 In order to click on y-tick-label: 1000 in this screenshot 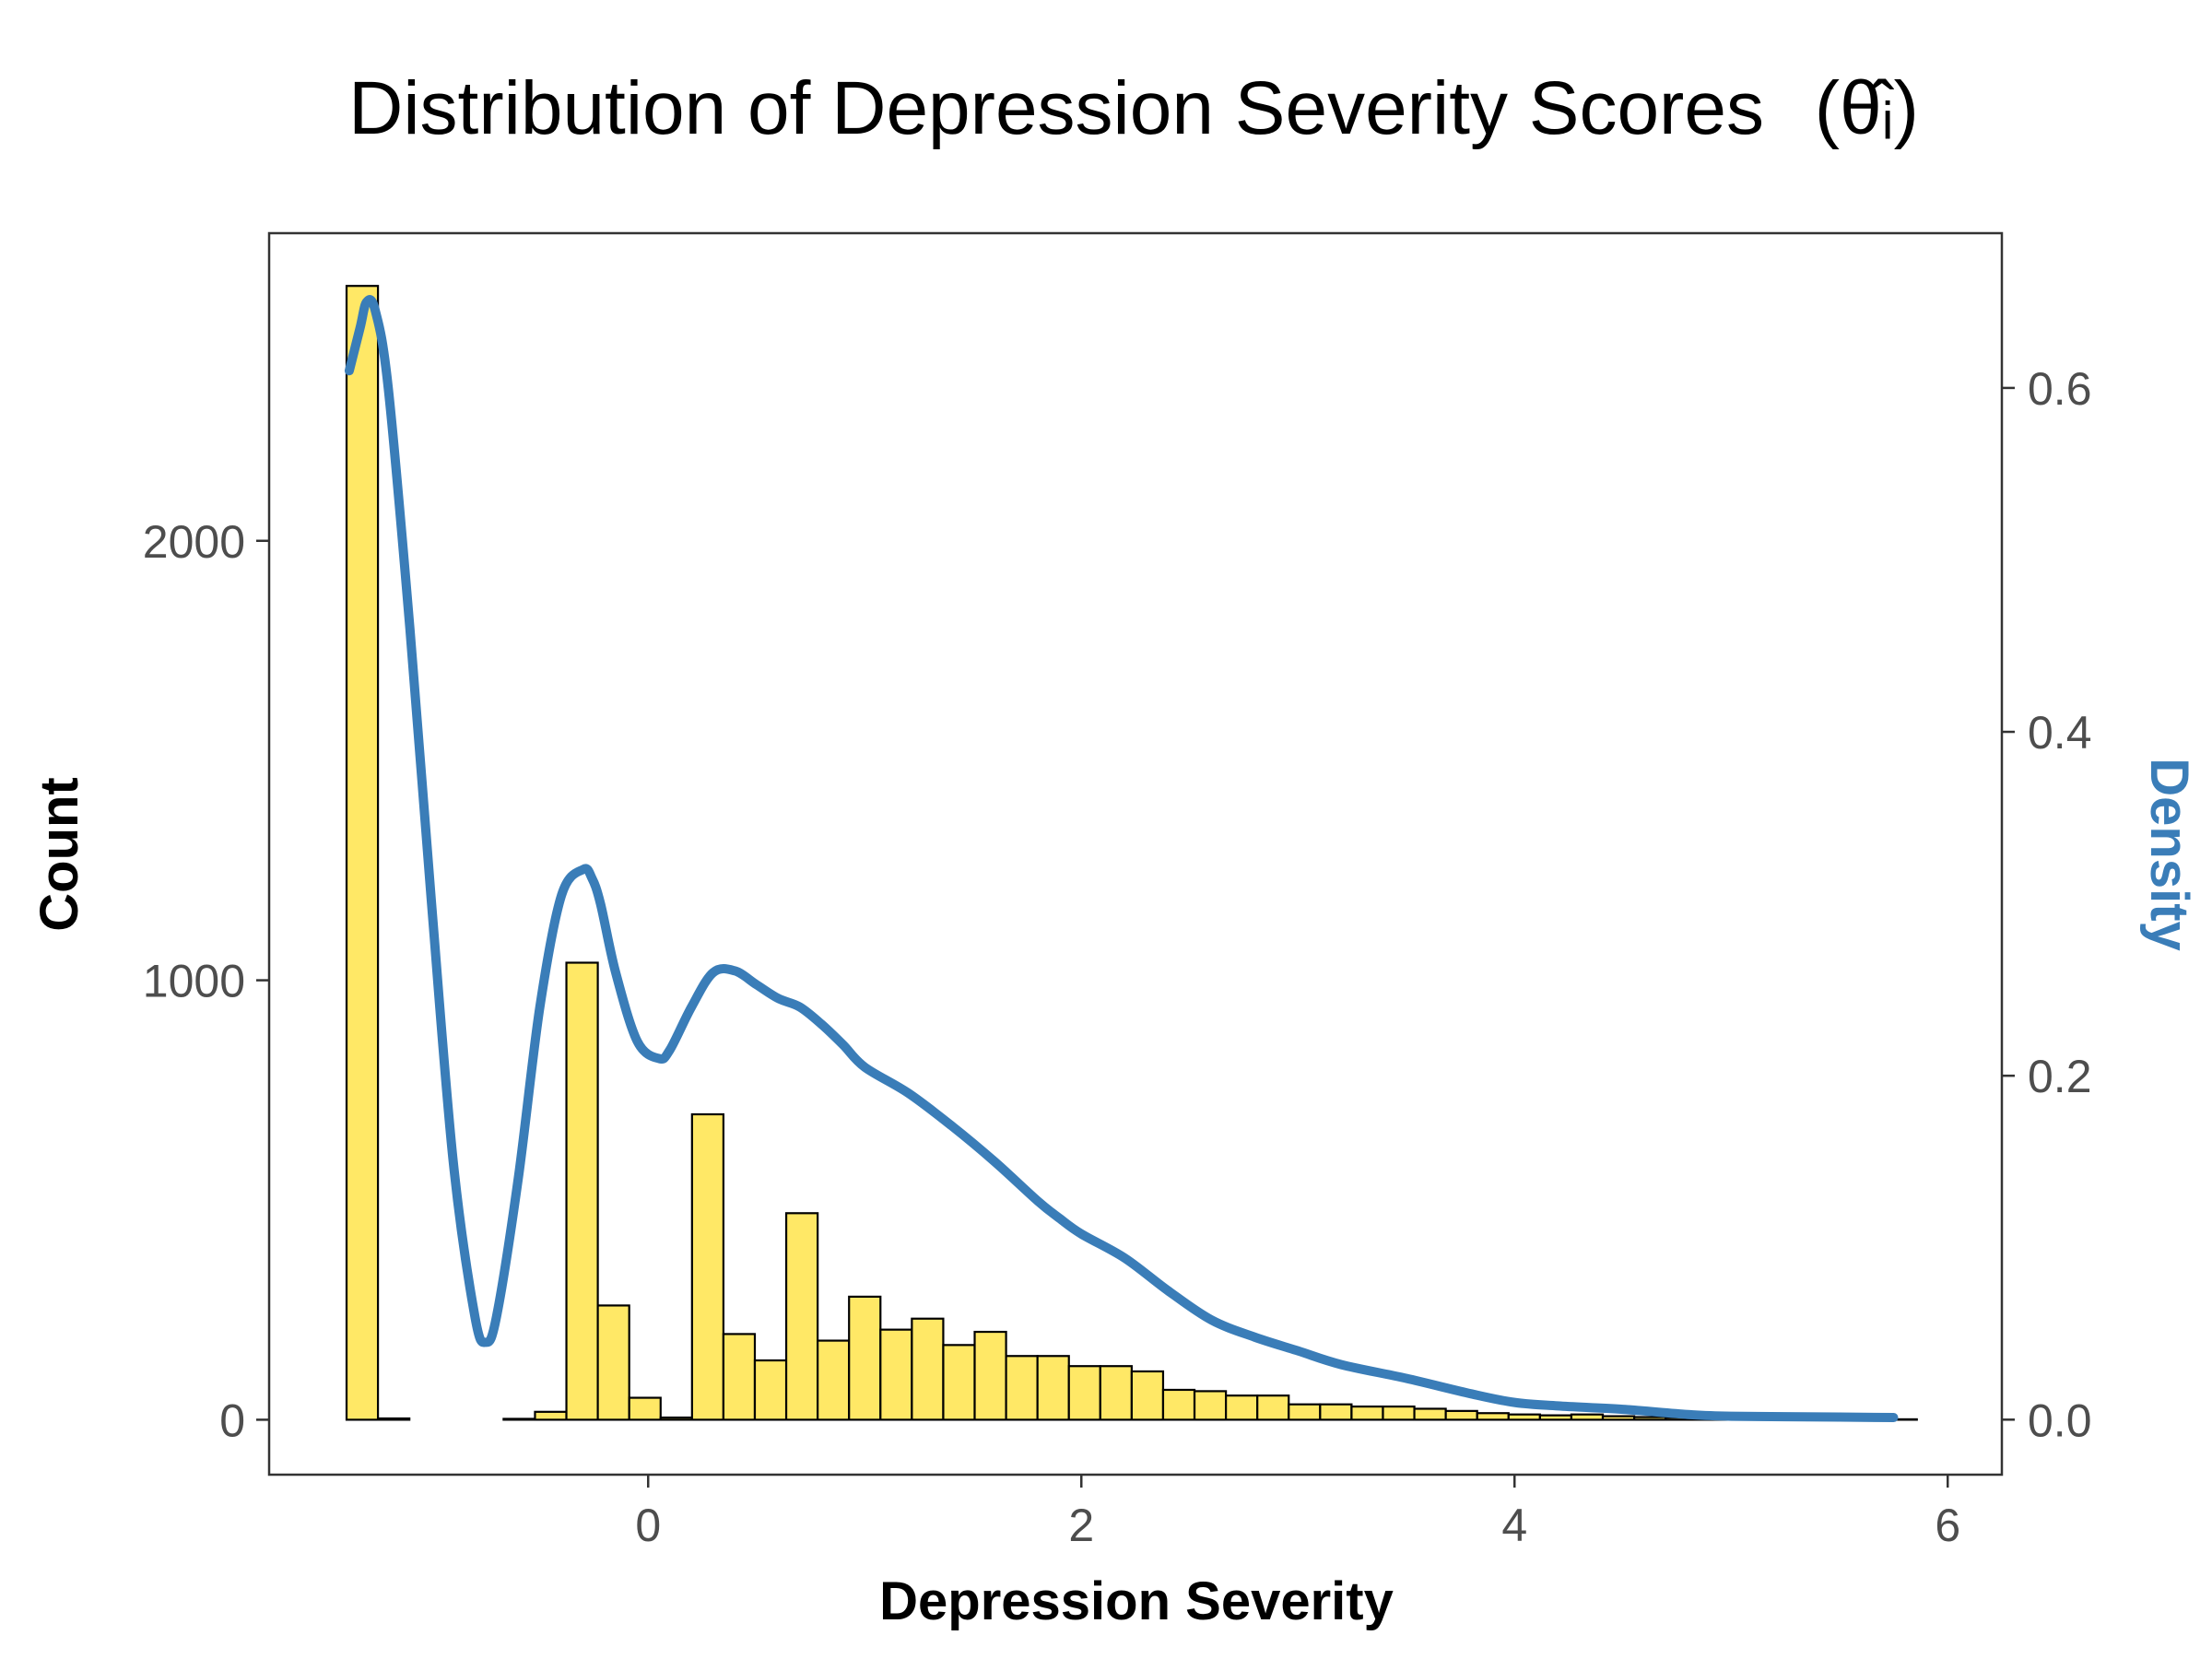, I will do `click(194, 981)`.